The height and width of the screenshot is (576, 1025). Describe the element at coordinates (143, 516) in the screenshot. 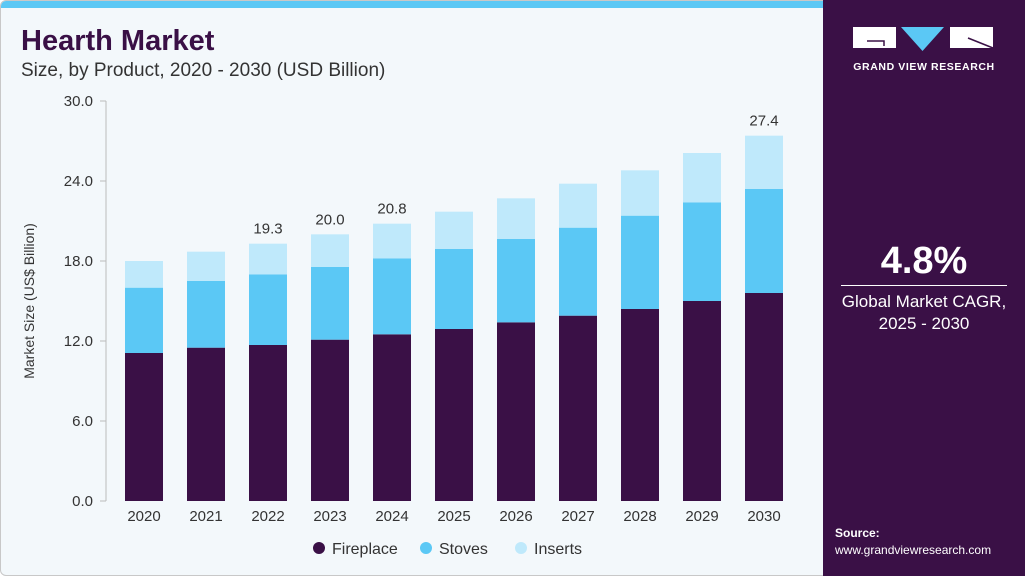

I see `x-tick-label: 2020` at that location.